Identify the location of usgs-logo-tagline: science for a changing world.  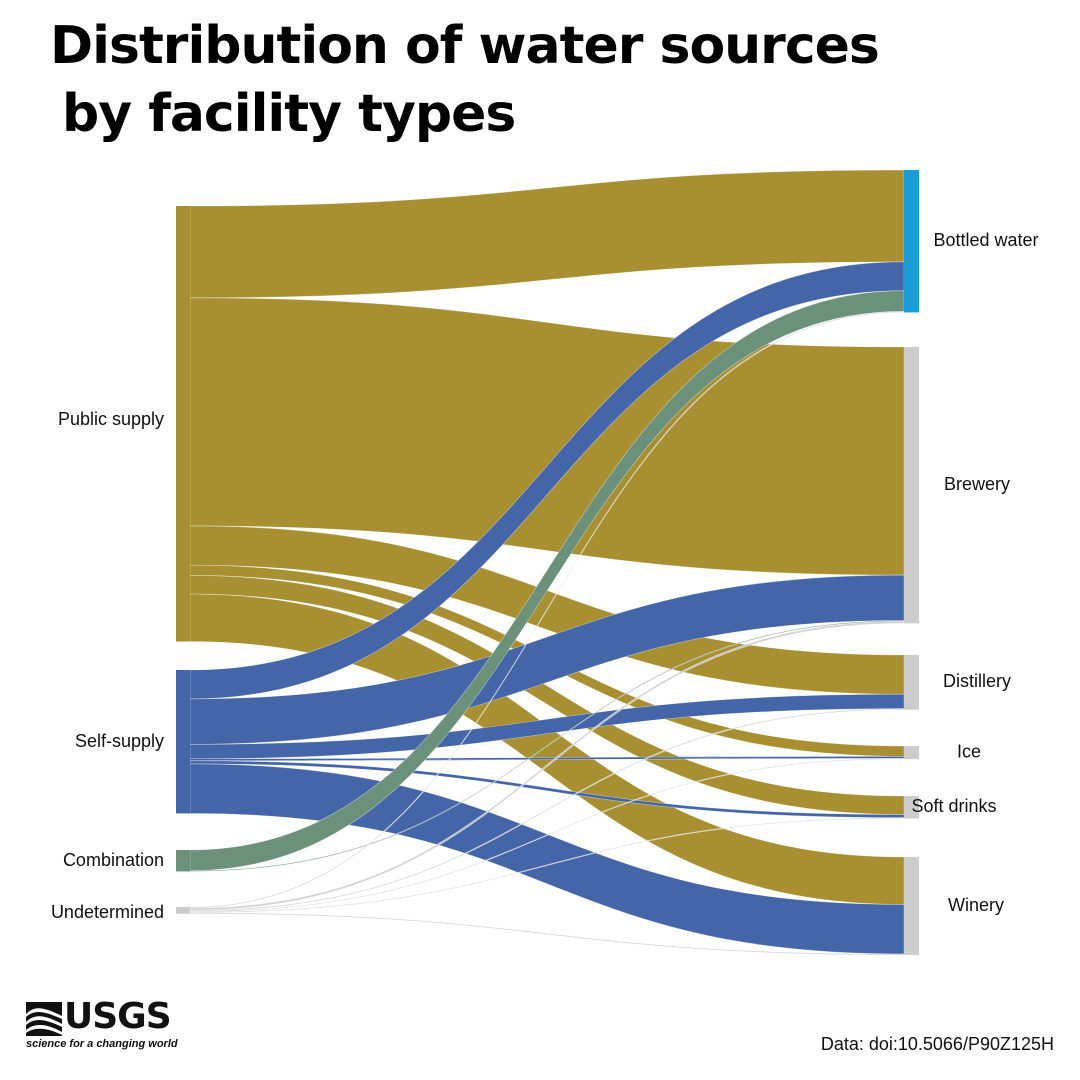
(102, 1044).